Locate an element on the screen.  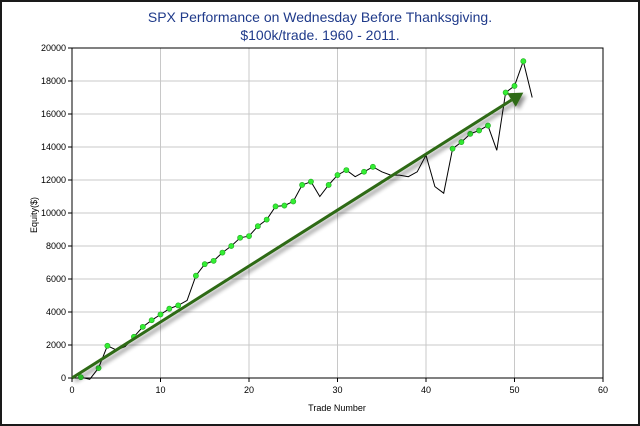
y-tick-label: 2000 is located at coordinates (56, 345).